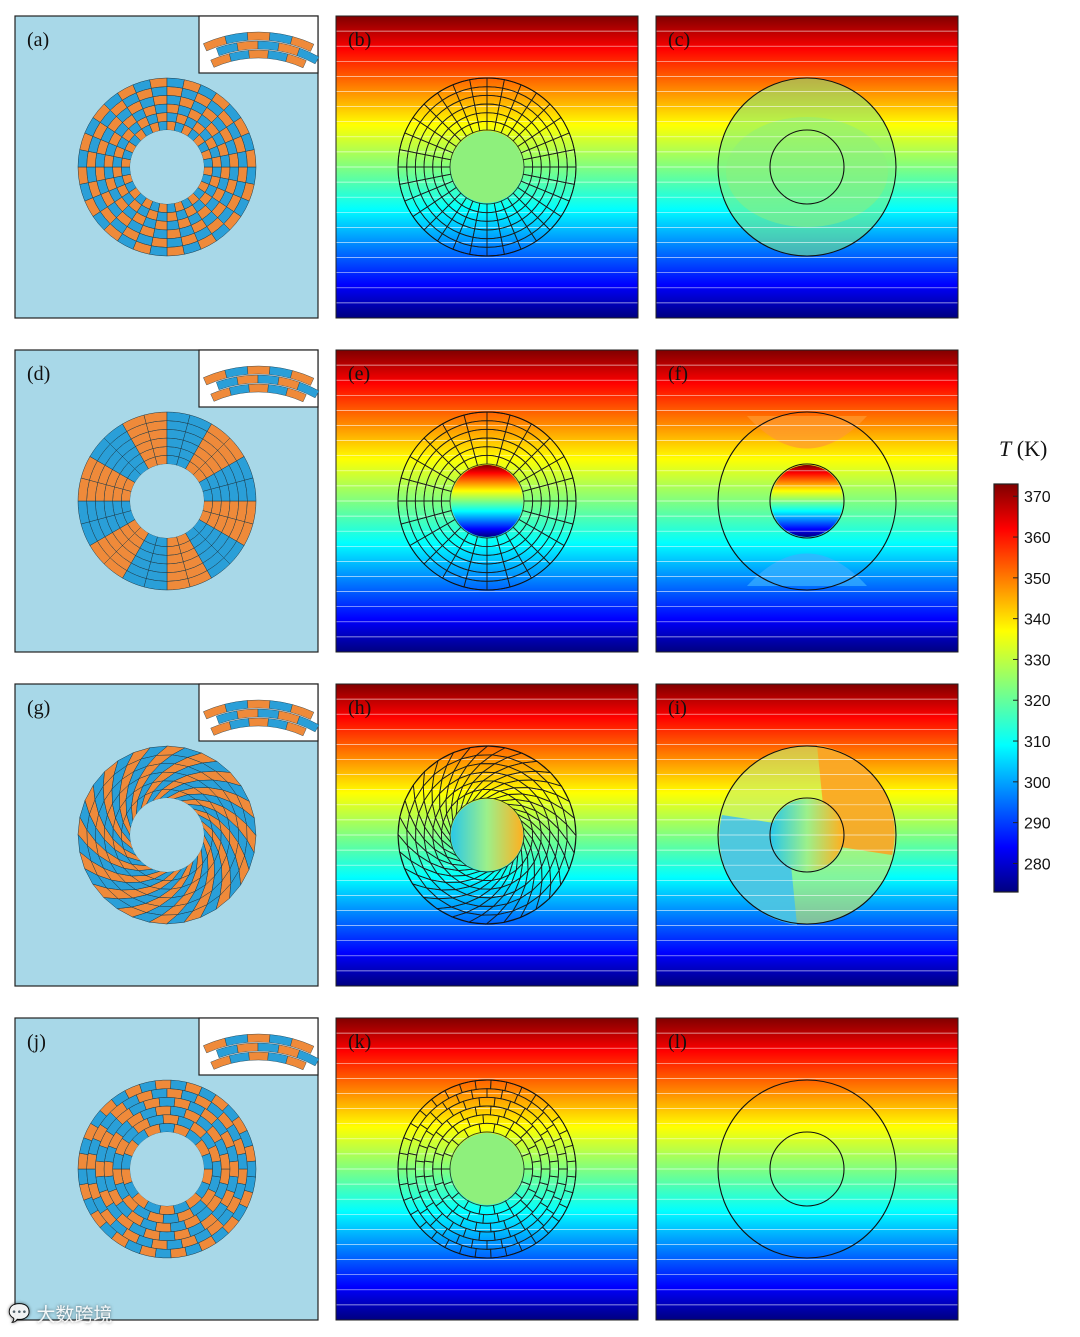 The width and height of the screenshot is (1080, 1337). What do you see at coordinates (19, 1313) in the screenshot?
I see `wechat-logo-icon: 💬` at bounding box center [19, 1313].